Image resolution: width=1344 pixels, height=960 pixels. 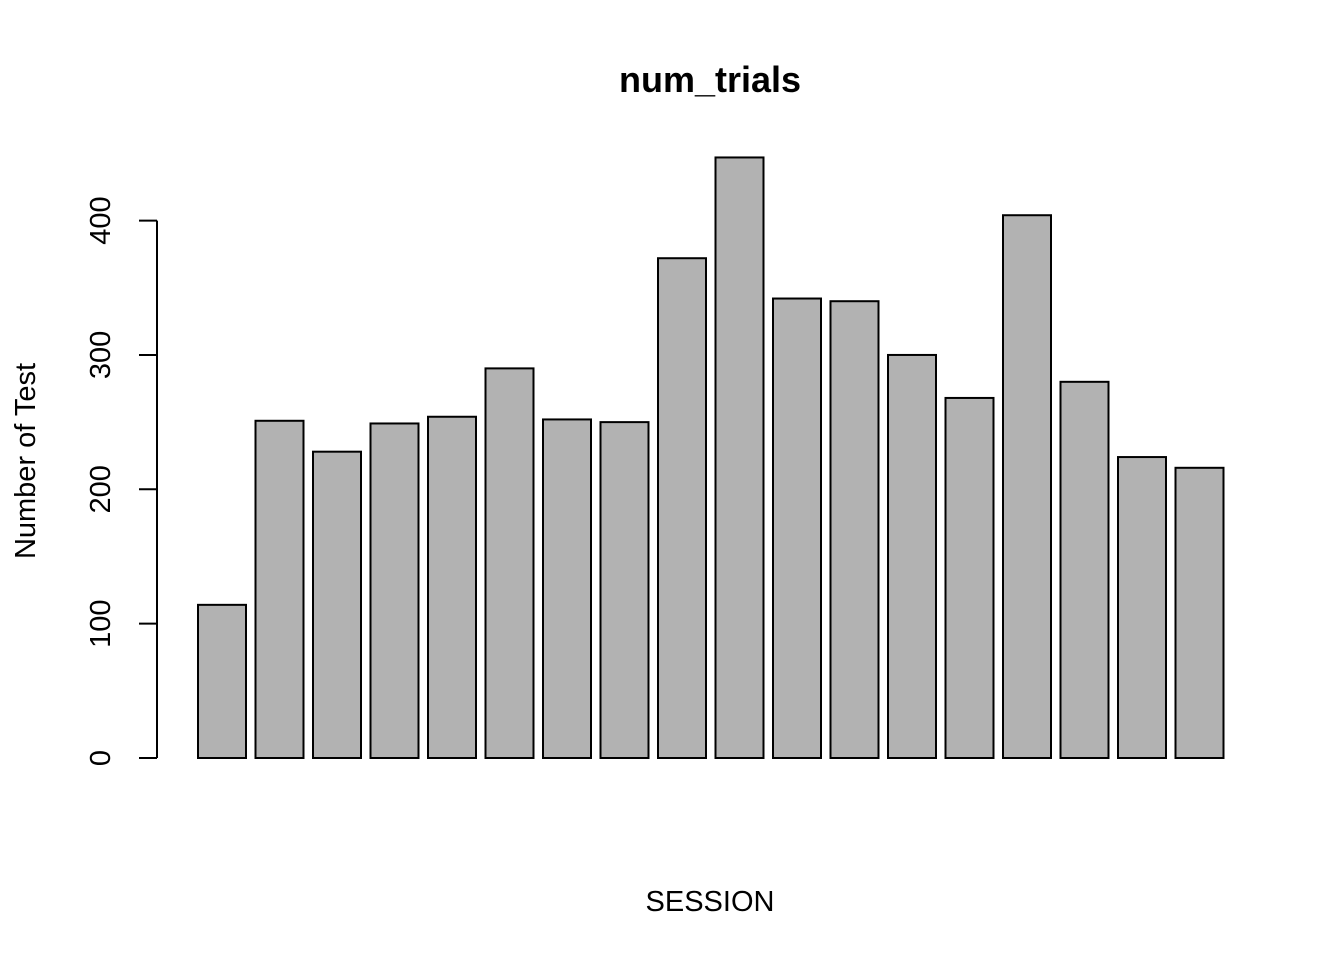 What do you see at coordinates (101, 758) in the screenshot?
I see `y-tick-label: 0` at bounding box center [101, 758].